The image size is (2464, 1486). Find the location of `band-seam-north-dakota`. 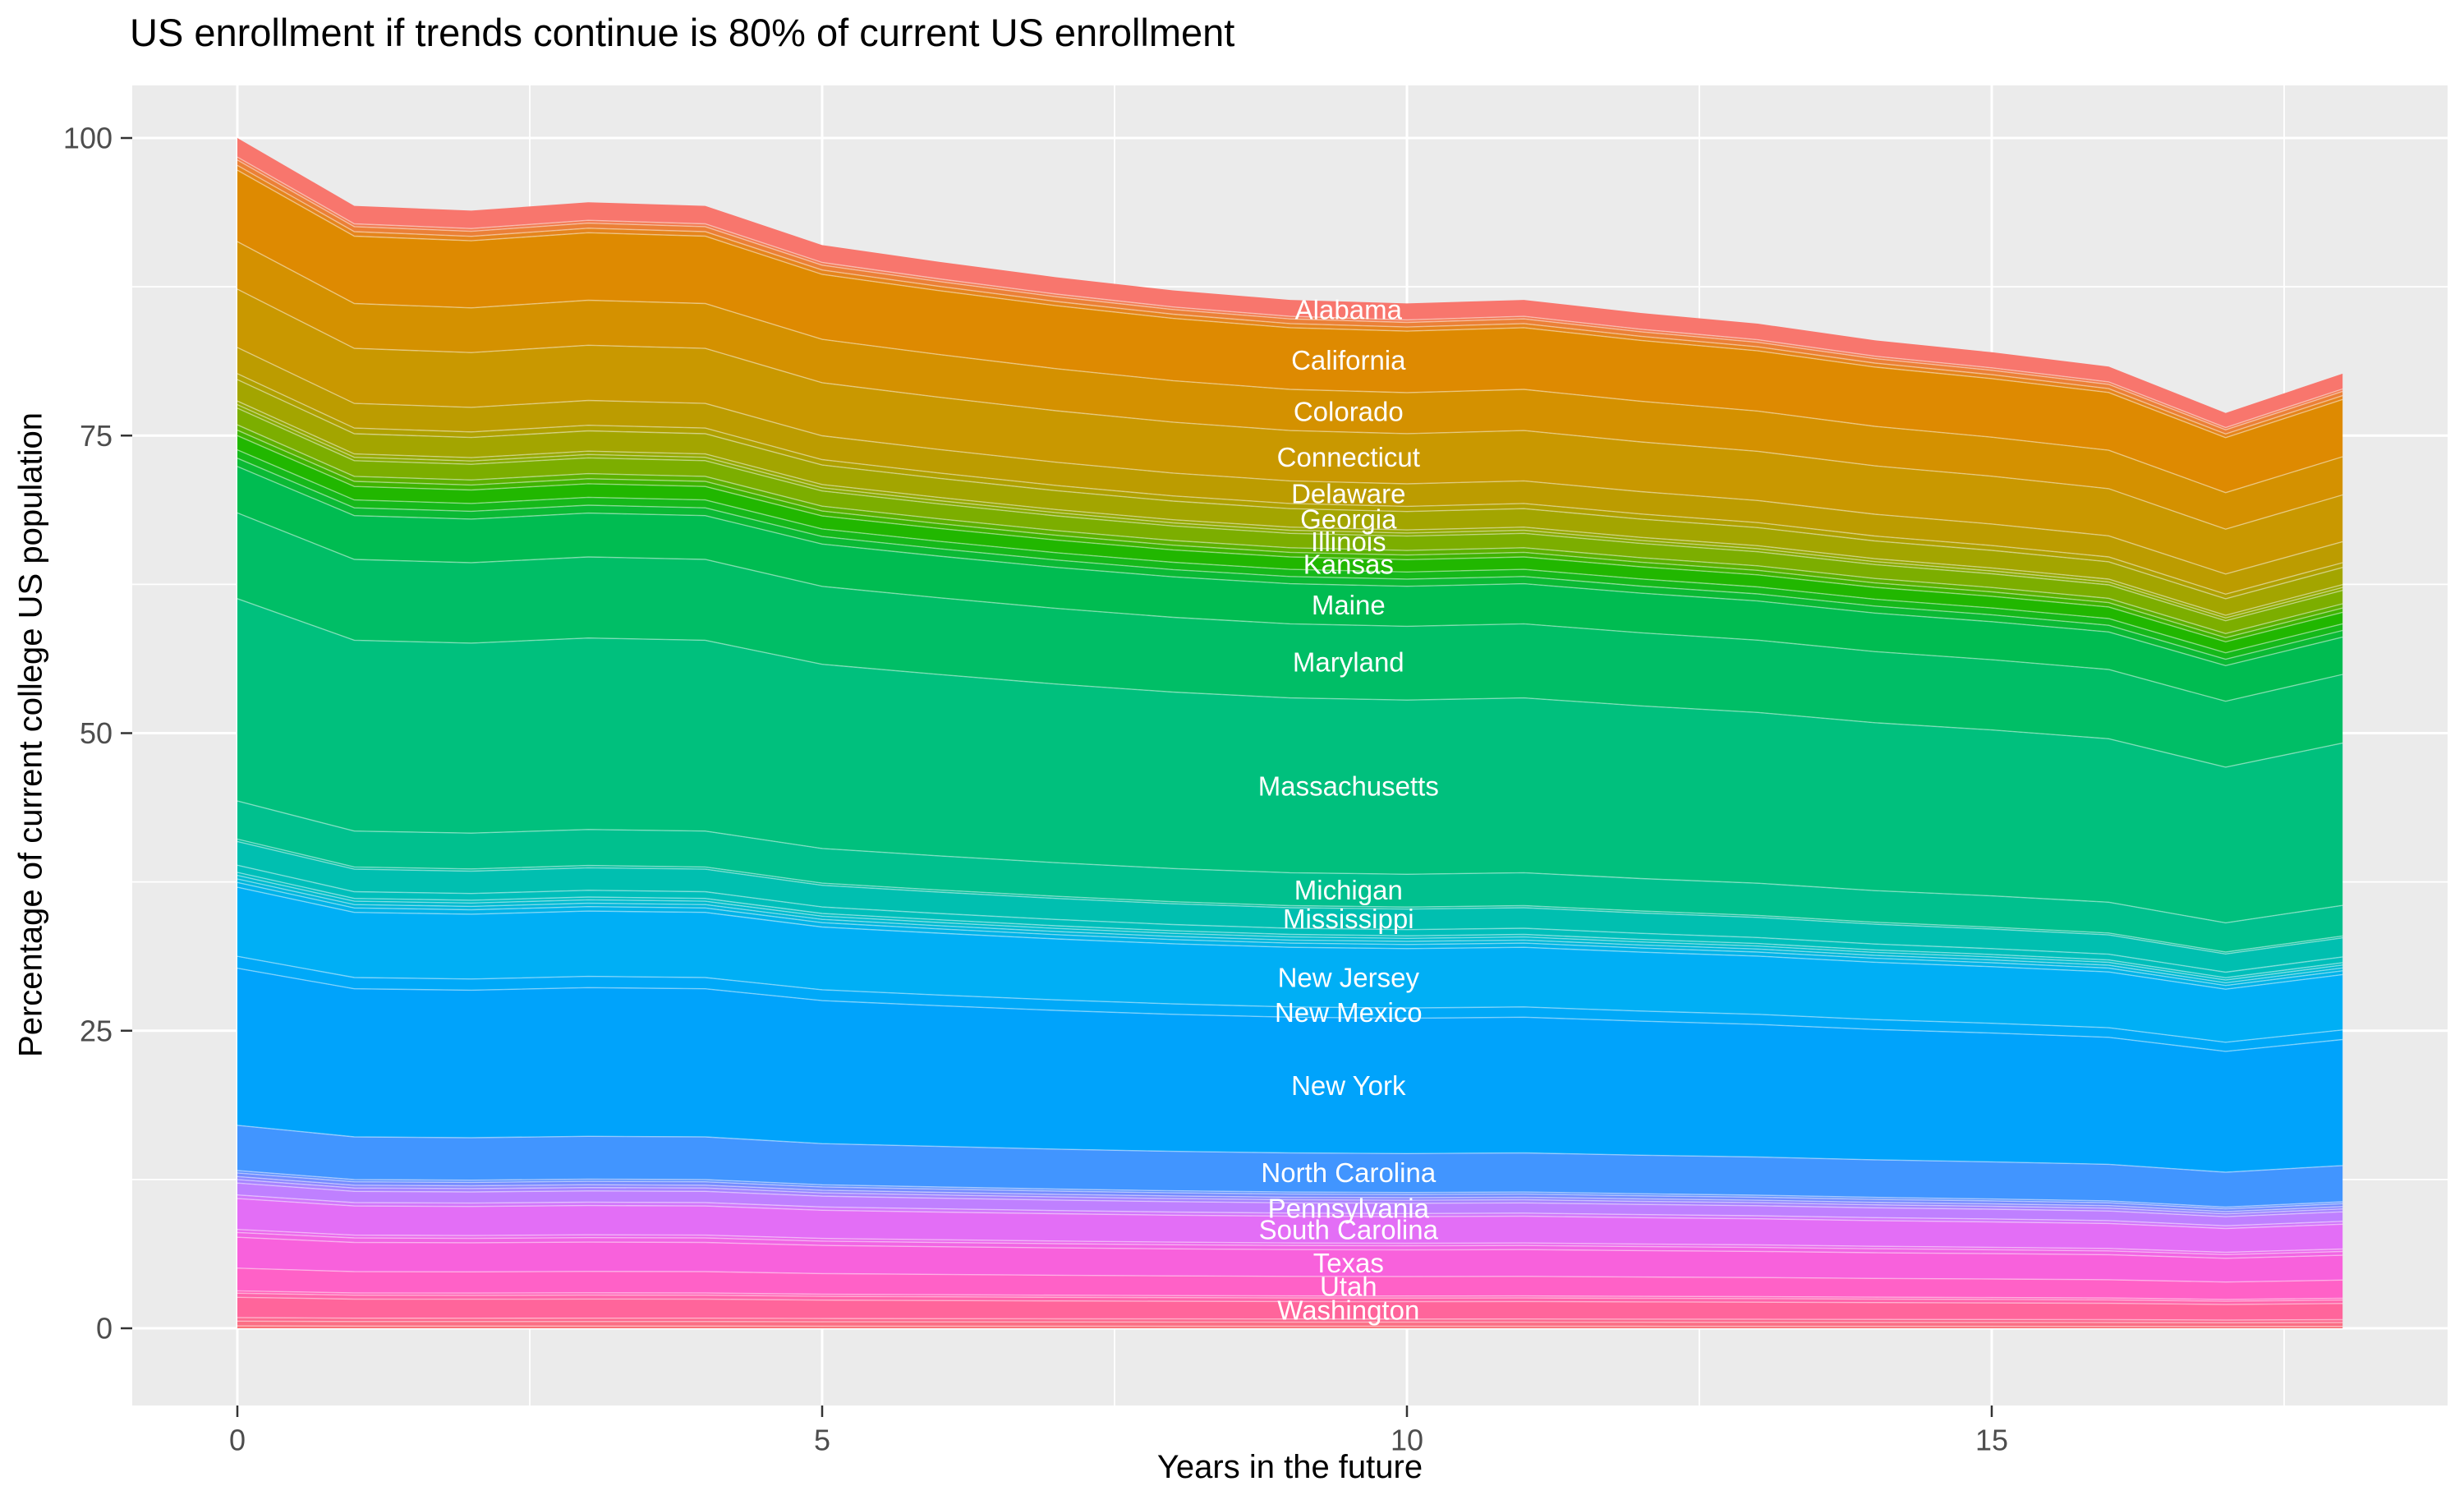

band-seam-north-dakota is located at coordinates (1290, 1189).